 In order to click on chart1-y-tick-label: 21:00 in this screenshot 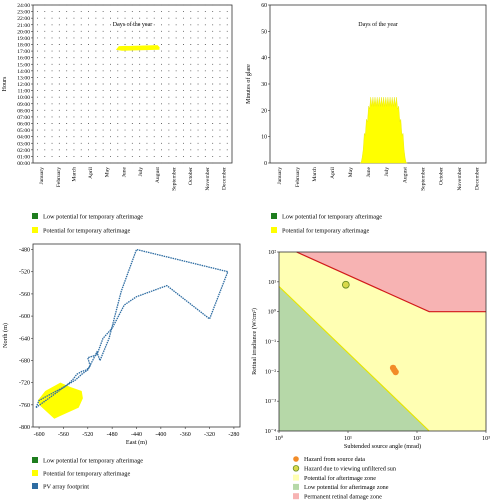, I will do `click(23, 26)`.